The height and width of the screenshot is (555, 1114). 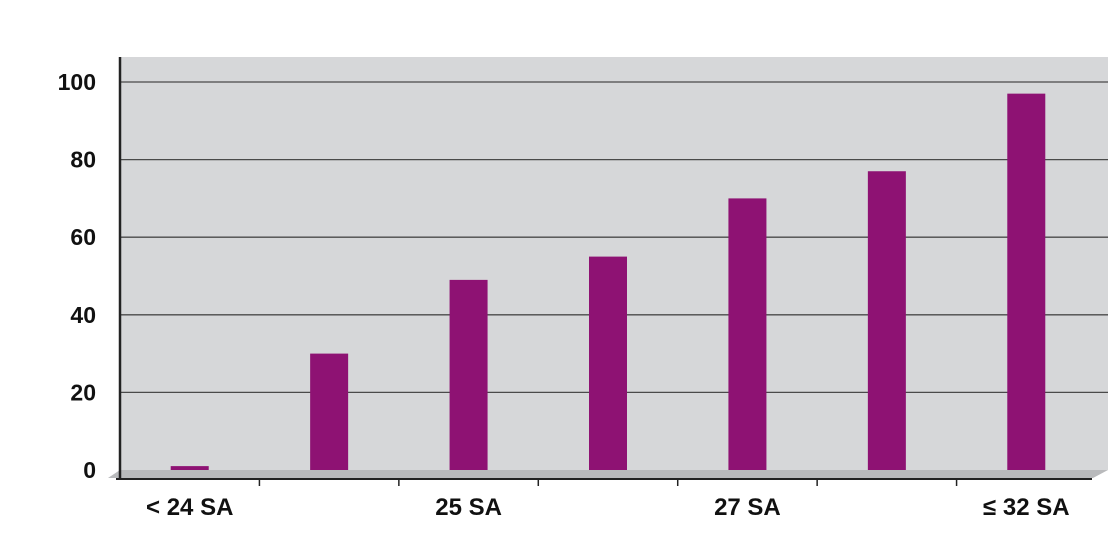 What do you see at coordinates (608, 474) in the screenshot?
I see `plot-floor` at bounding box center [608, 474].